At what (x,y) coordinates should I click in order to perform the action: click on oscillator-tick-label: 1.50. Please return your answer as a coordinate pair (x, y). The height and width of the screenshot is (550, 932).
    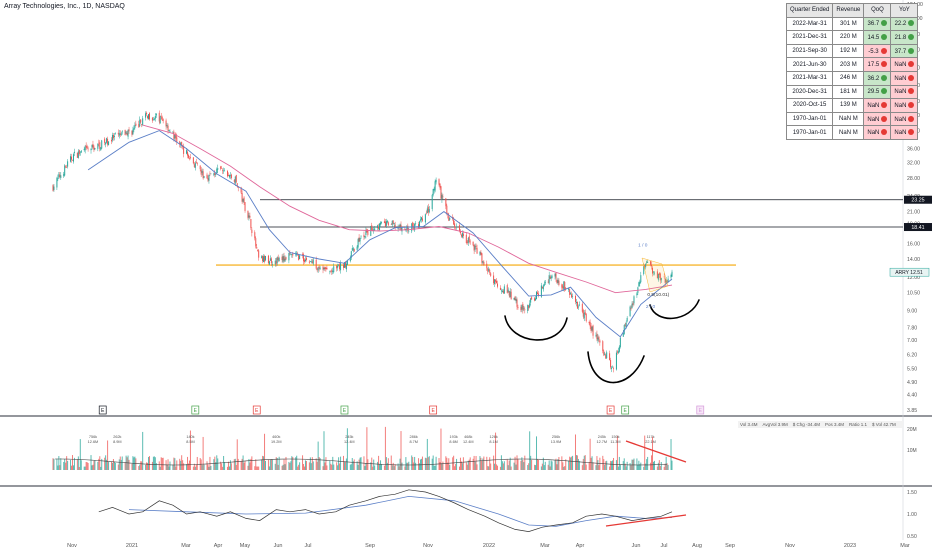
    Looking at the image, I should click on (912, 493).